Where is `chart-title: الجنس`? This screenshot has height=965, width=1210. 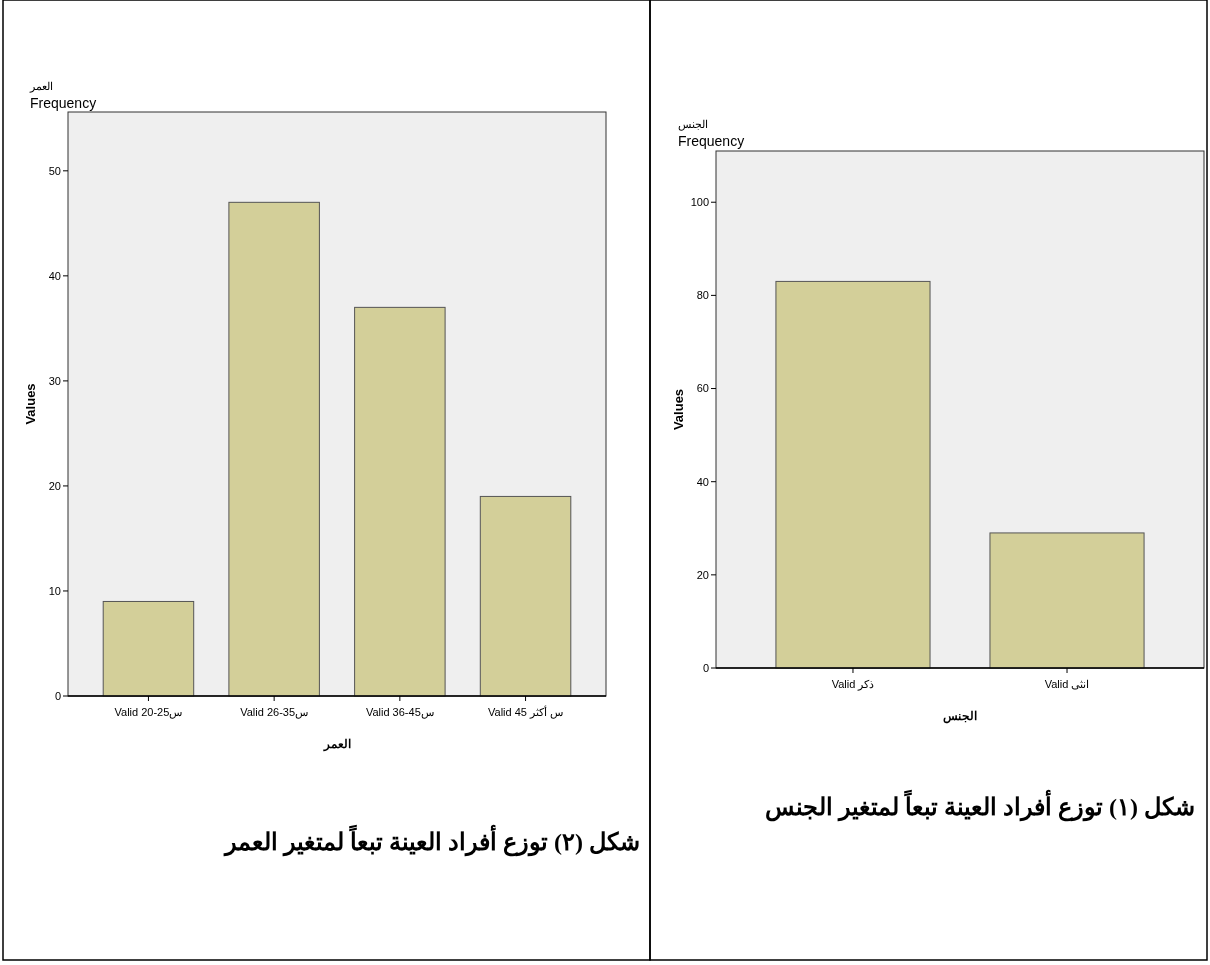 chart-title: الجنس is located at coordinates (693, 124).